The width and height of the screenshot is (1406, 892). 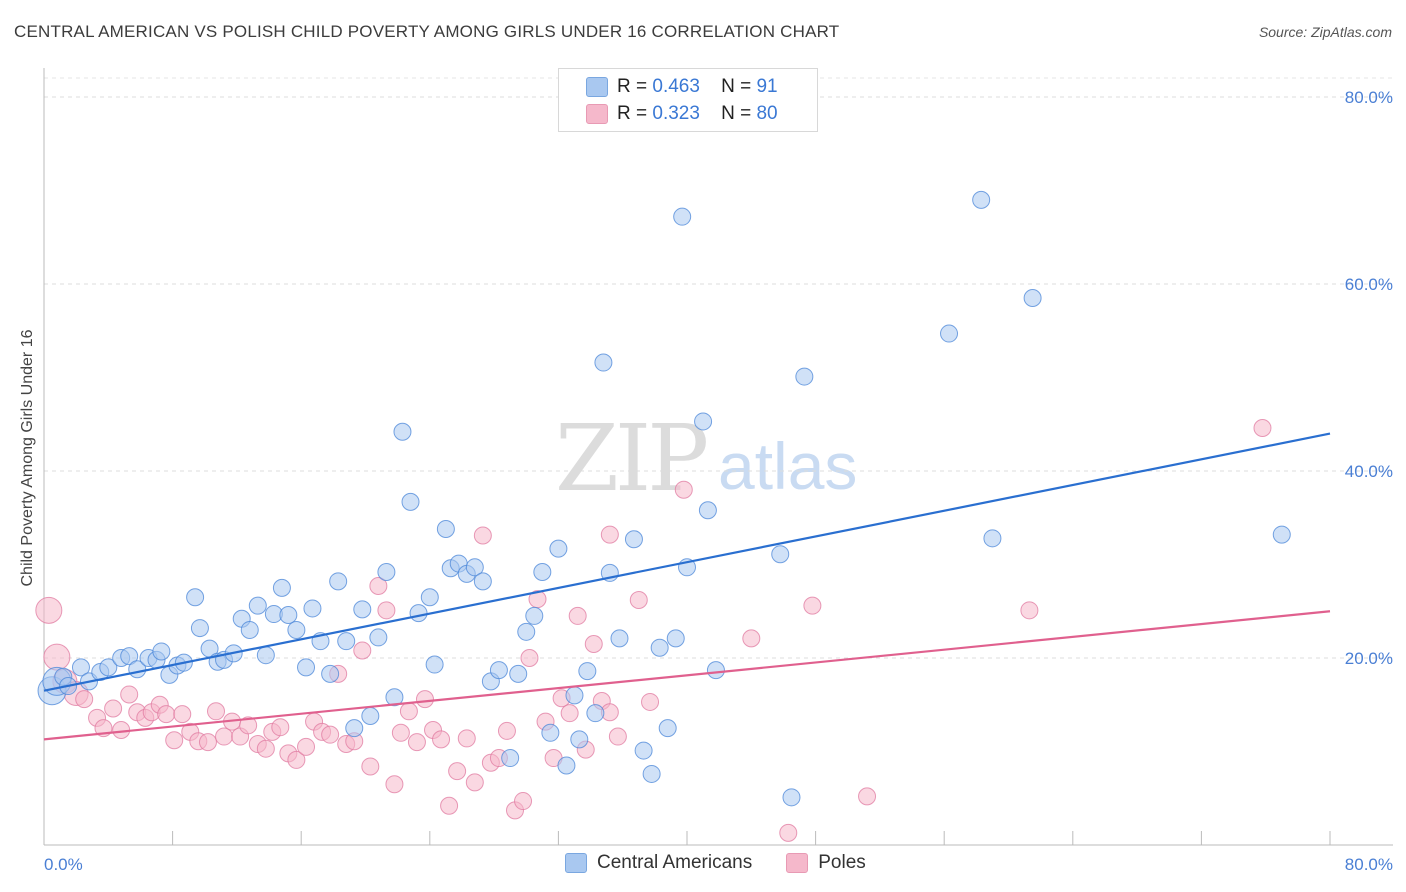 I want to click on x-tick-label: 80.0%, so click(x=1369, y=864).